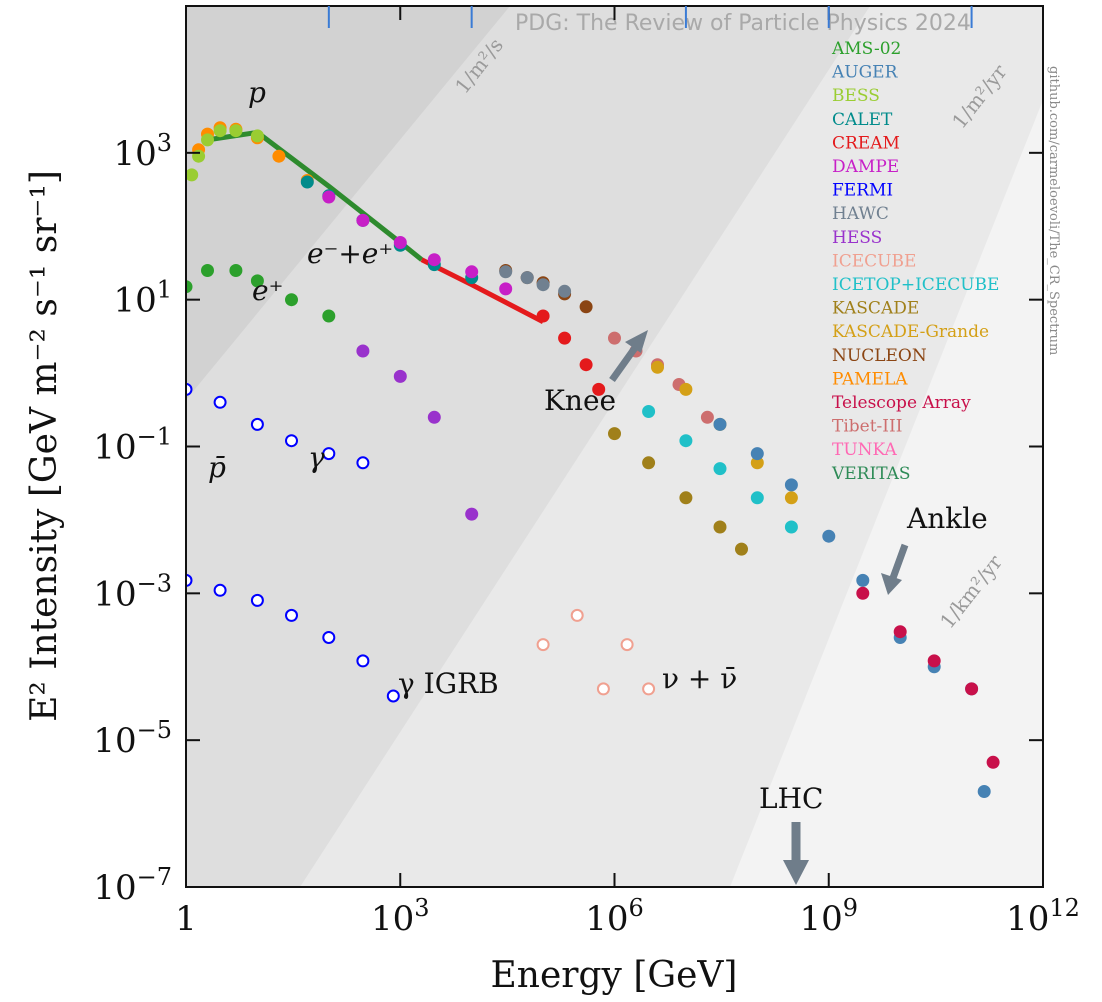  I want to click on x-tick-label: 10⁹, so click(828, 916).